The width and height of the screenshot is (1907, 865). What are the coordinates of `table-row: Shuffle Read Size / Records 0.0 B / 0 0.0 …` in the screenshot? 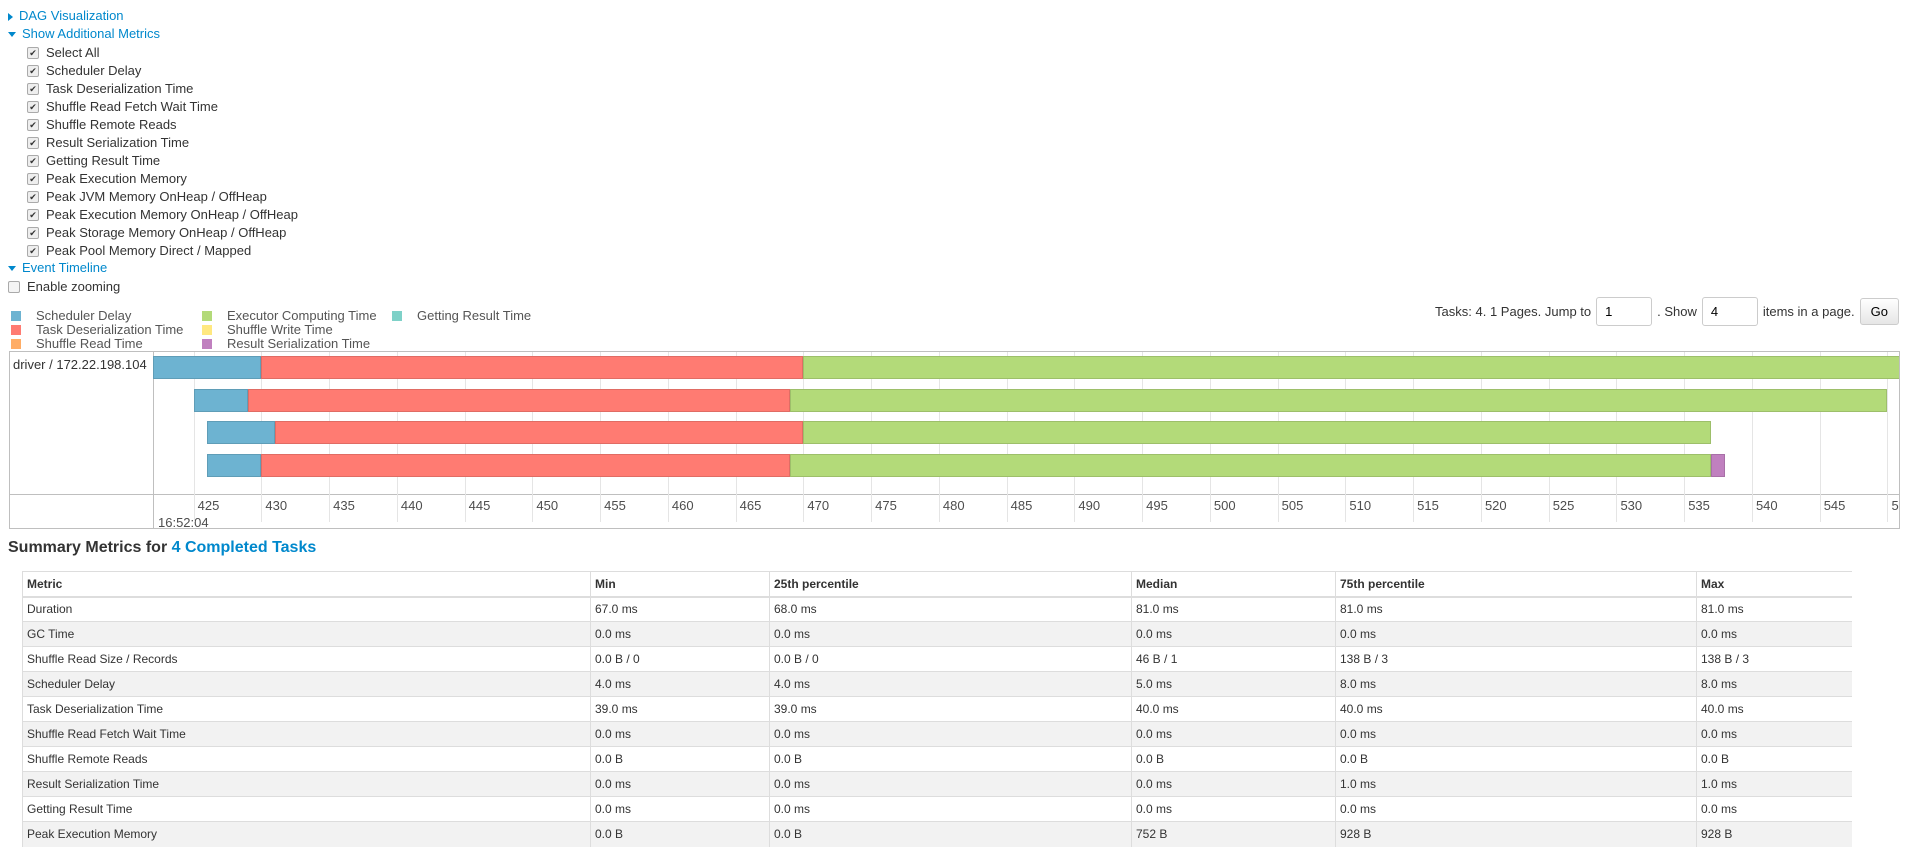 It's located at (937, 659).